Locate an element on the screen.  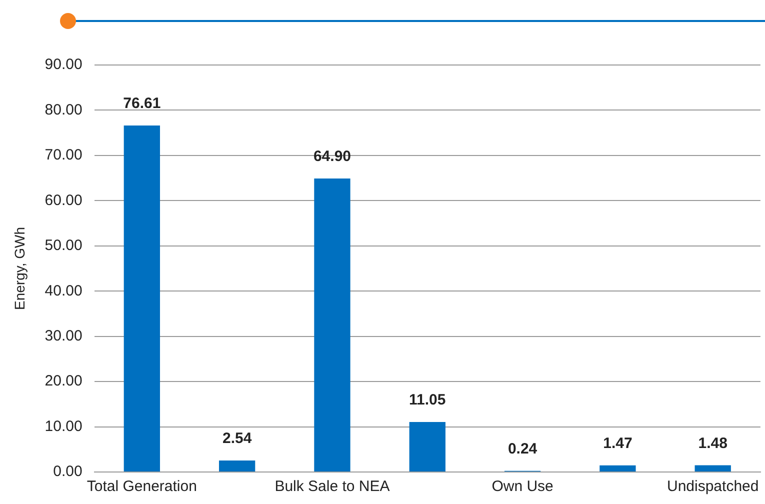
data-label: 1.48 is located at coordinates (713, 443).